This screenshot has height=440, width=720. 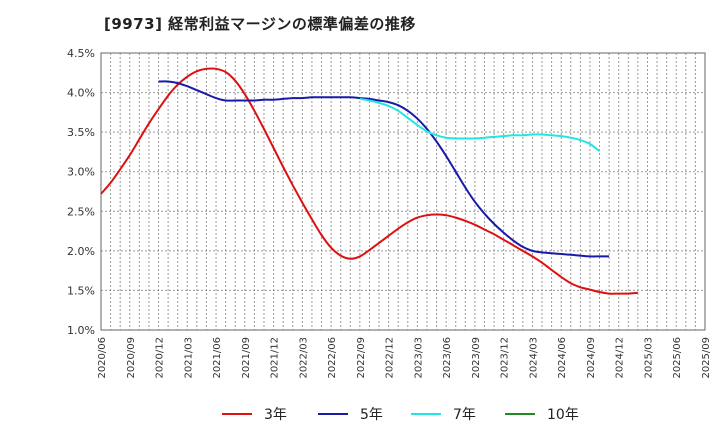 What do you see at coordinates (464, 415) in the screenshot?
I see `legend-label: 7年` at bounding box center [464, 415].